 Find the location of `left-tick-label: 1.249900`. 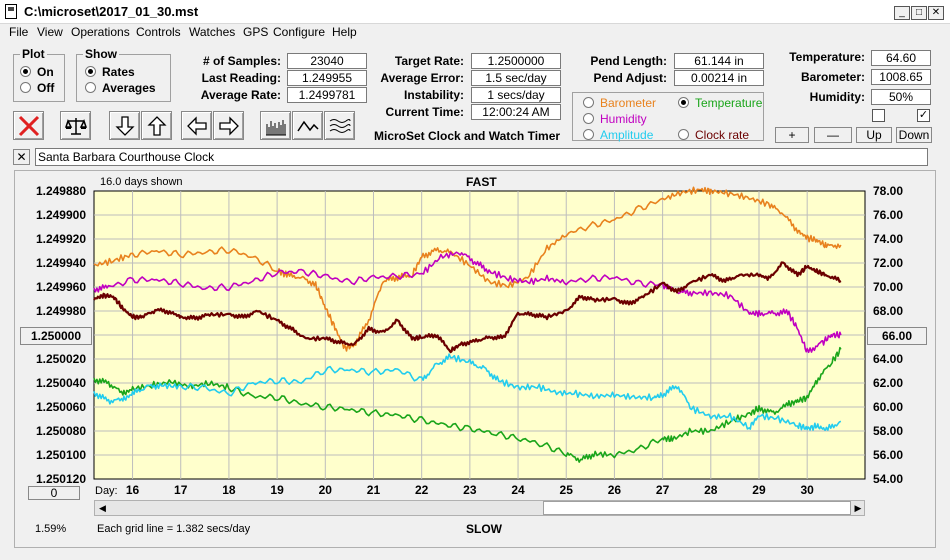

left-tick-label: 1.249900 is located at coordinates (61, 215).